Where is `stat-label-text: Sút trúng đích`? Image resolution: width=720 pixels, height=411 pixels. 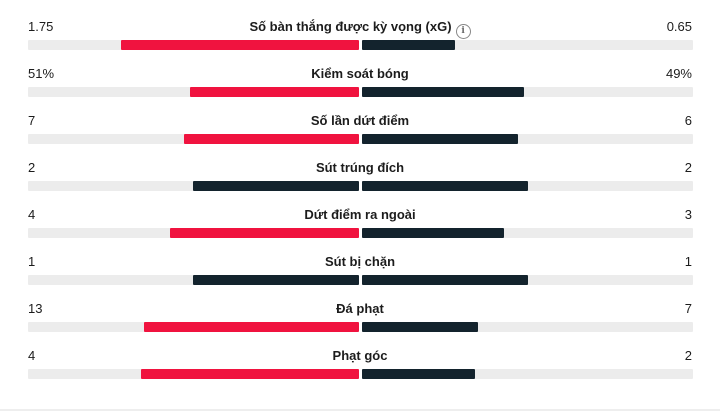
stat-label-text: Sút trúng đích is located at coordinates (360, 167).